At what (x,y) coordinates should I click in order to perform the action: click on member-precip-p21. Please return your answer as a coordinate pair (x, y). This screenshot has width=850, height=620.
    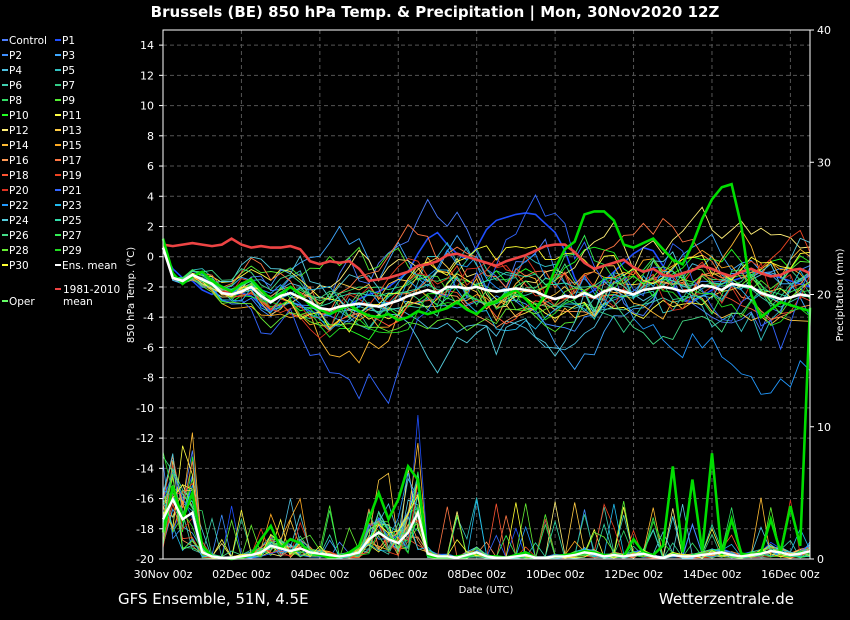
    Looking at the image, I should click on (486, 516).